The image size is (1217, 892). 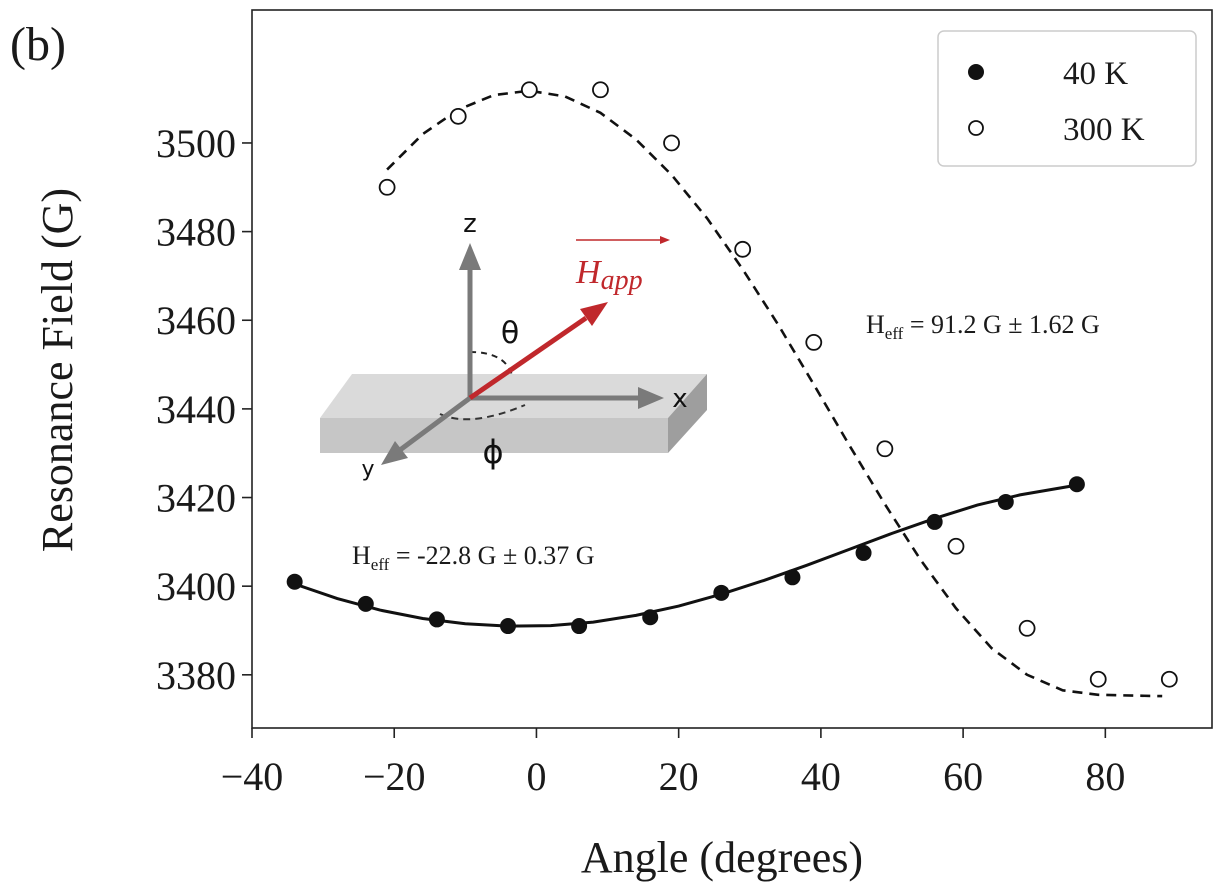 What do you see at coordinates (510, 333) in the screenshot?
I see `theta-label: θ` at bounding box center [510, 333].